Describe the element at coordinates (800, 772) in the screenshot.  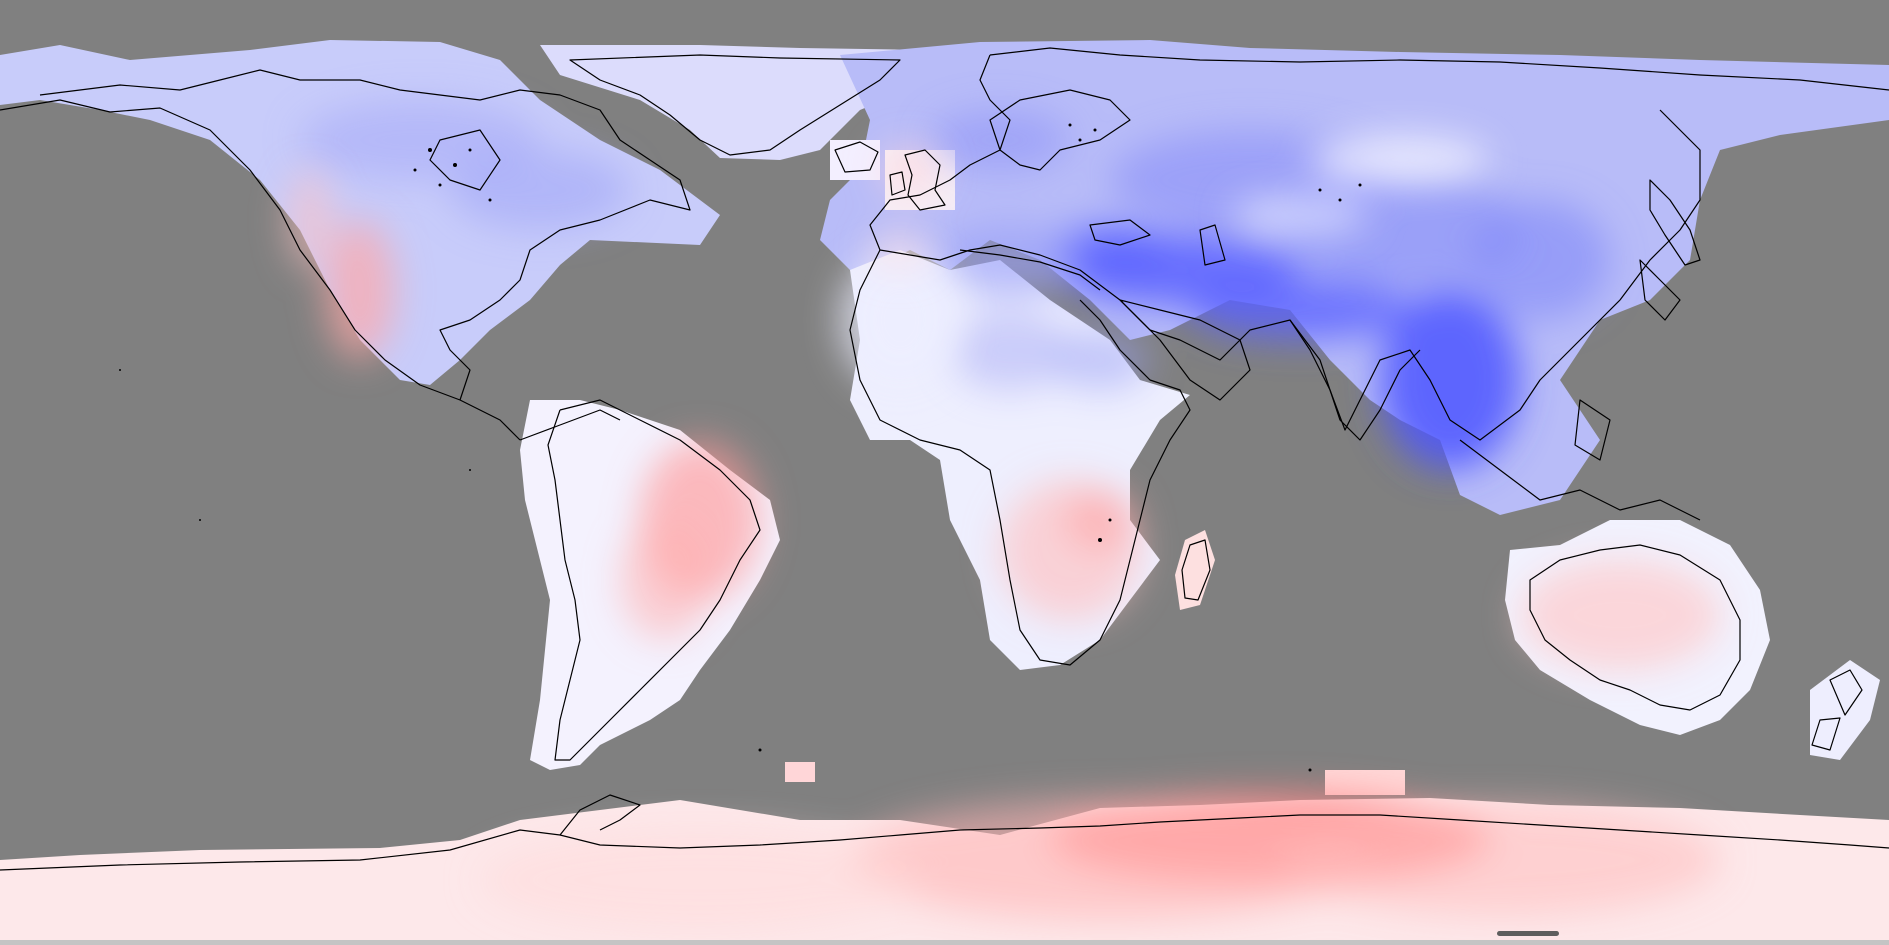
I see `land-falklands` at that location.